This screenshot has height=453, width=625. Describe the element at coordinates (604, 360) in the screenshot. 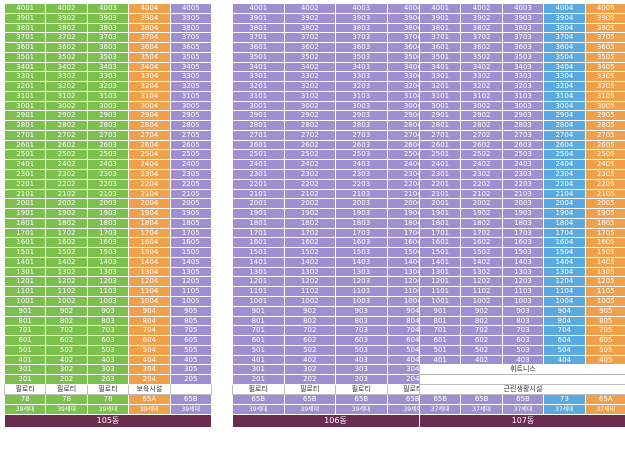

I see `unit-cell: 405` at that location.